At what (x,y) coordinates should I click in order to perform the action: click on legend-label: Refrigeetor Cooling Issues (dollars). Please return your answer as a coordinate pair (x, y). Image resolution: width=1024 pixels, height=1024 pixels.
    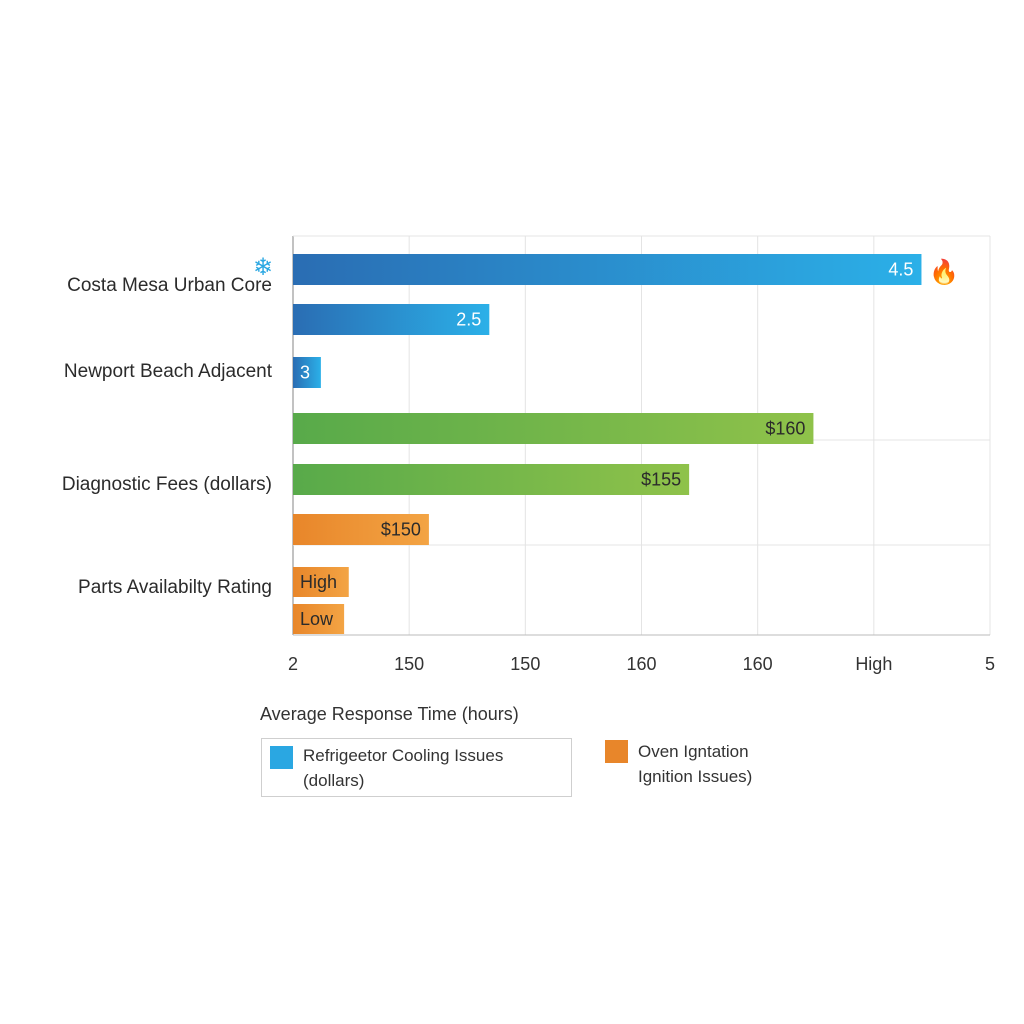
    Looking at the image, I should click on (403, 768).